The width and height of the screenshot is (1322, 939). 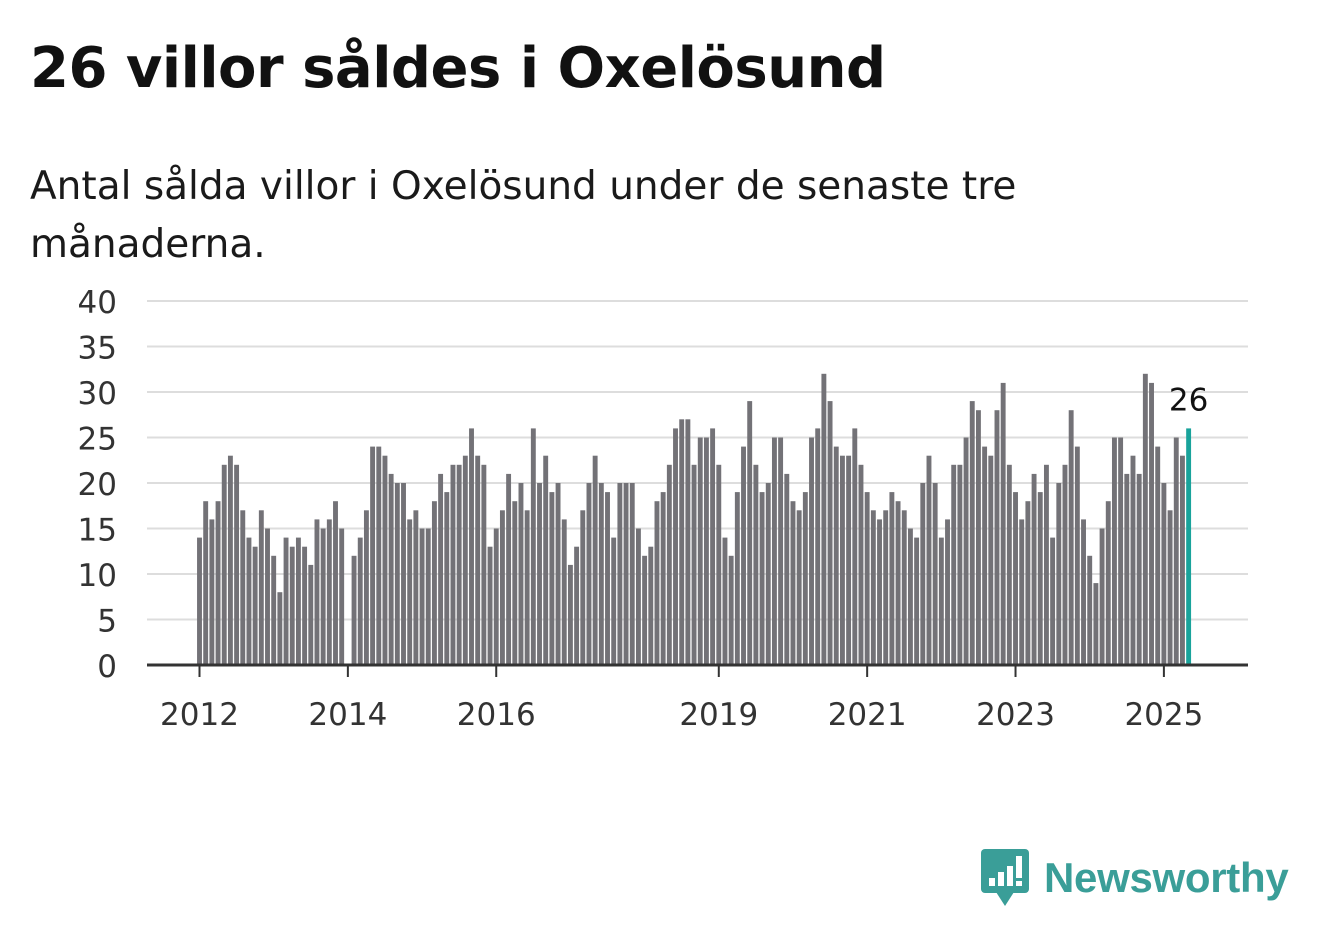 What do you see at coordinates (458, 68) in the screenshot?
I see `chart-title: 26 villor såldes i Oxelösund` at bounding box center [458, 68].